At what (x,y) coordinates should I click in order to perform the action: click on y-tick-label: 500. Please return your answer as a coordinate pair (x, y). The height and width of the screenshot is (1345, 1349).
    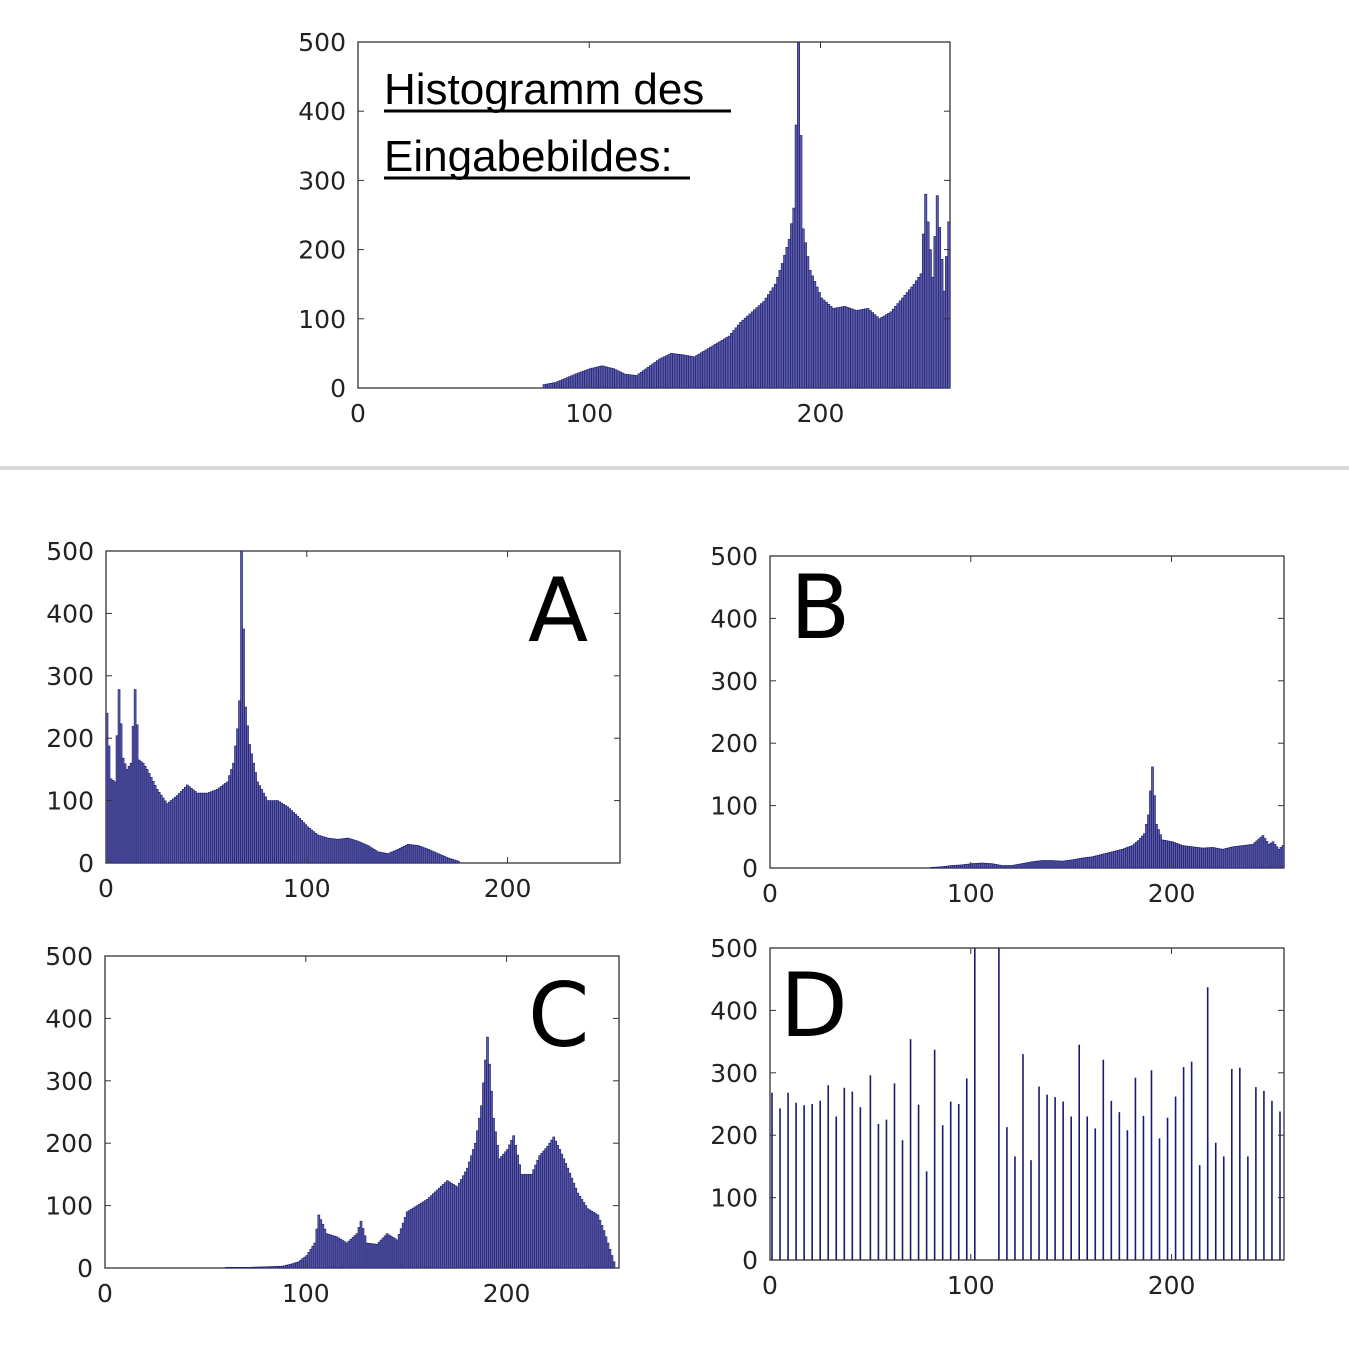
    Looking at the image, I should click on (322, 42).